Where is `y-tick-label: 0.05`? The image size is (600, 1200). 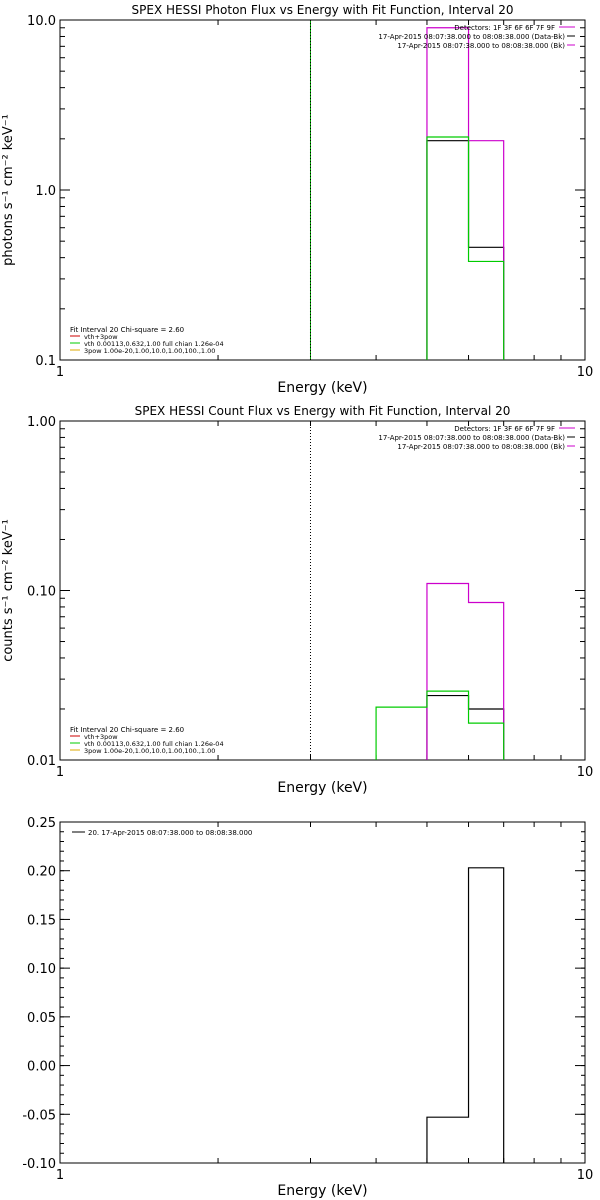
y-tick-label: 0.05 is located at coordinates (41, 1018).